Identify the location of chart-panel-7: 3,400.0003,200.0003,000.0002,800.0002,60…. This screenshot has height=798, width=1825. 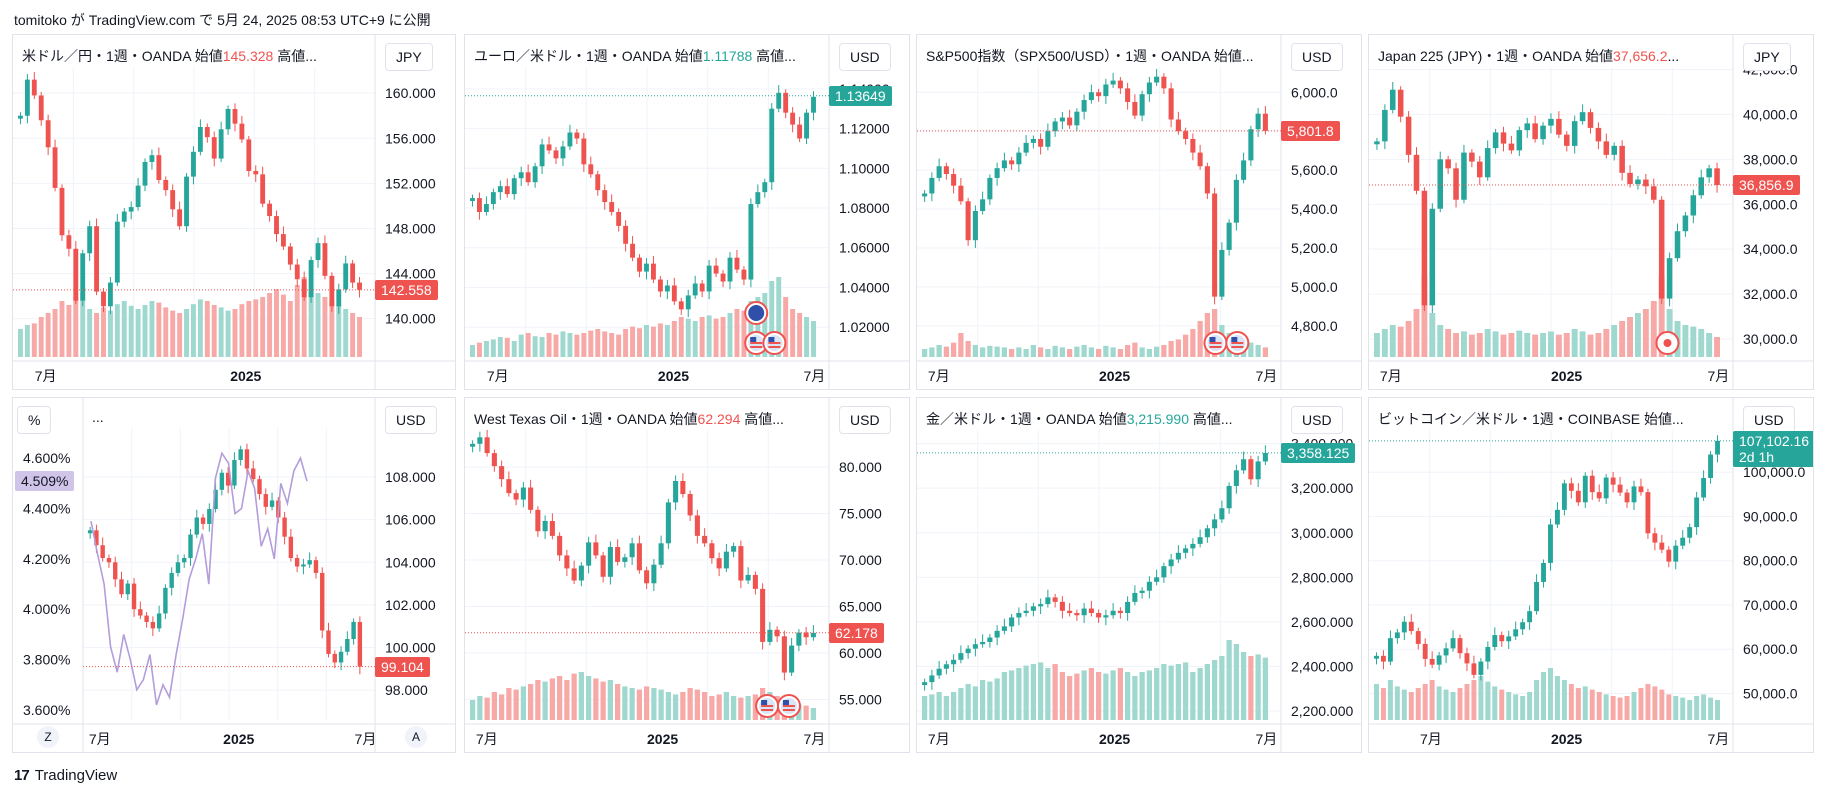
(1139, 575).